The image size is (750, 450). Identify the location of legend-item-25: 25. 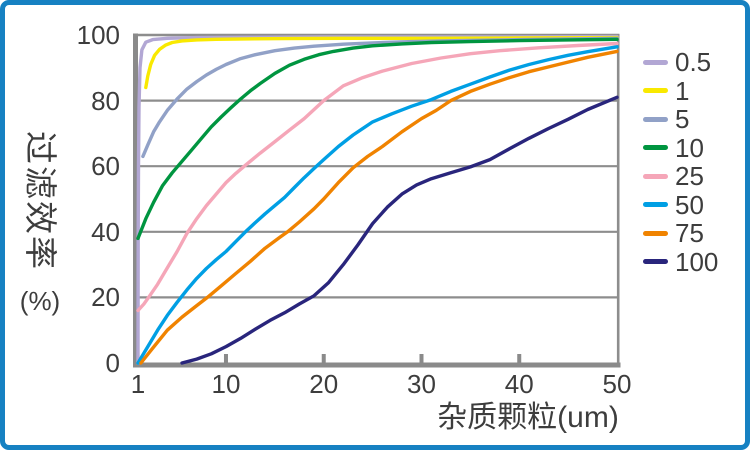
(680, 176).